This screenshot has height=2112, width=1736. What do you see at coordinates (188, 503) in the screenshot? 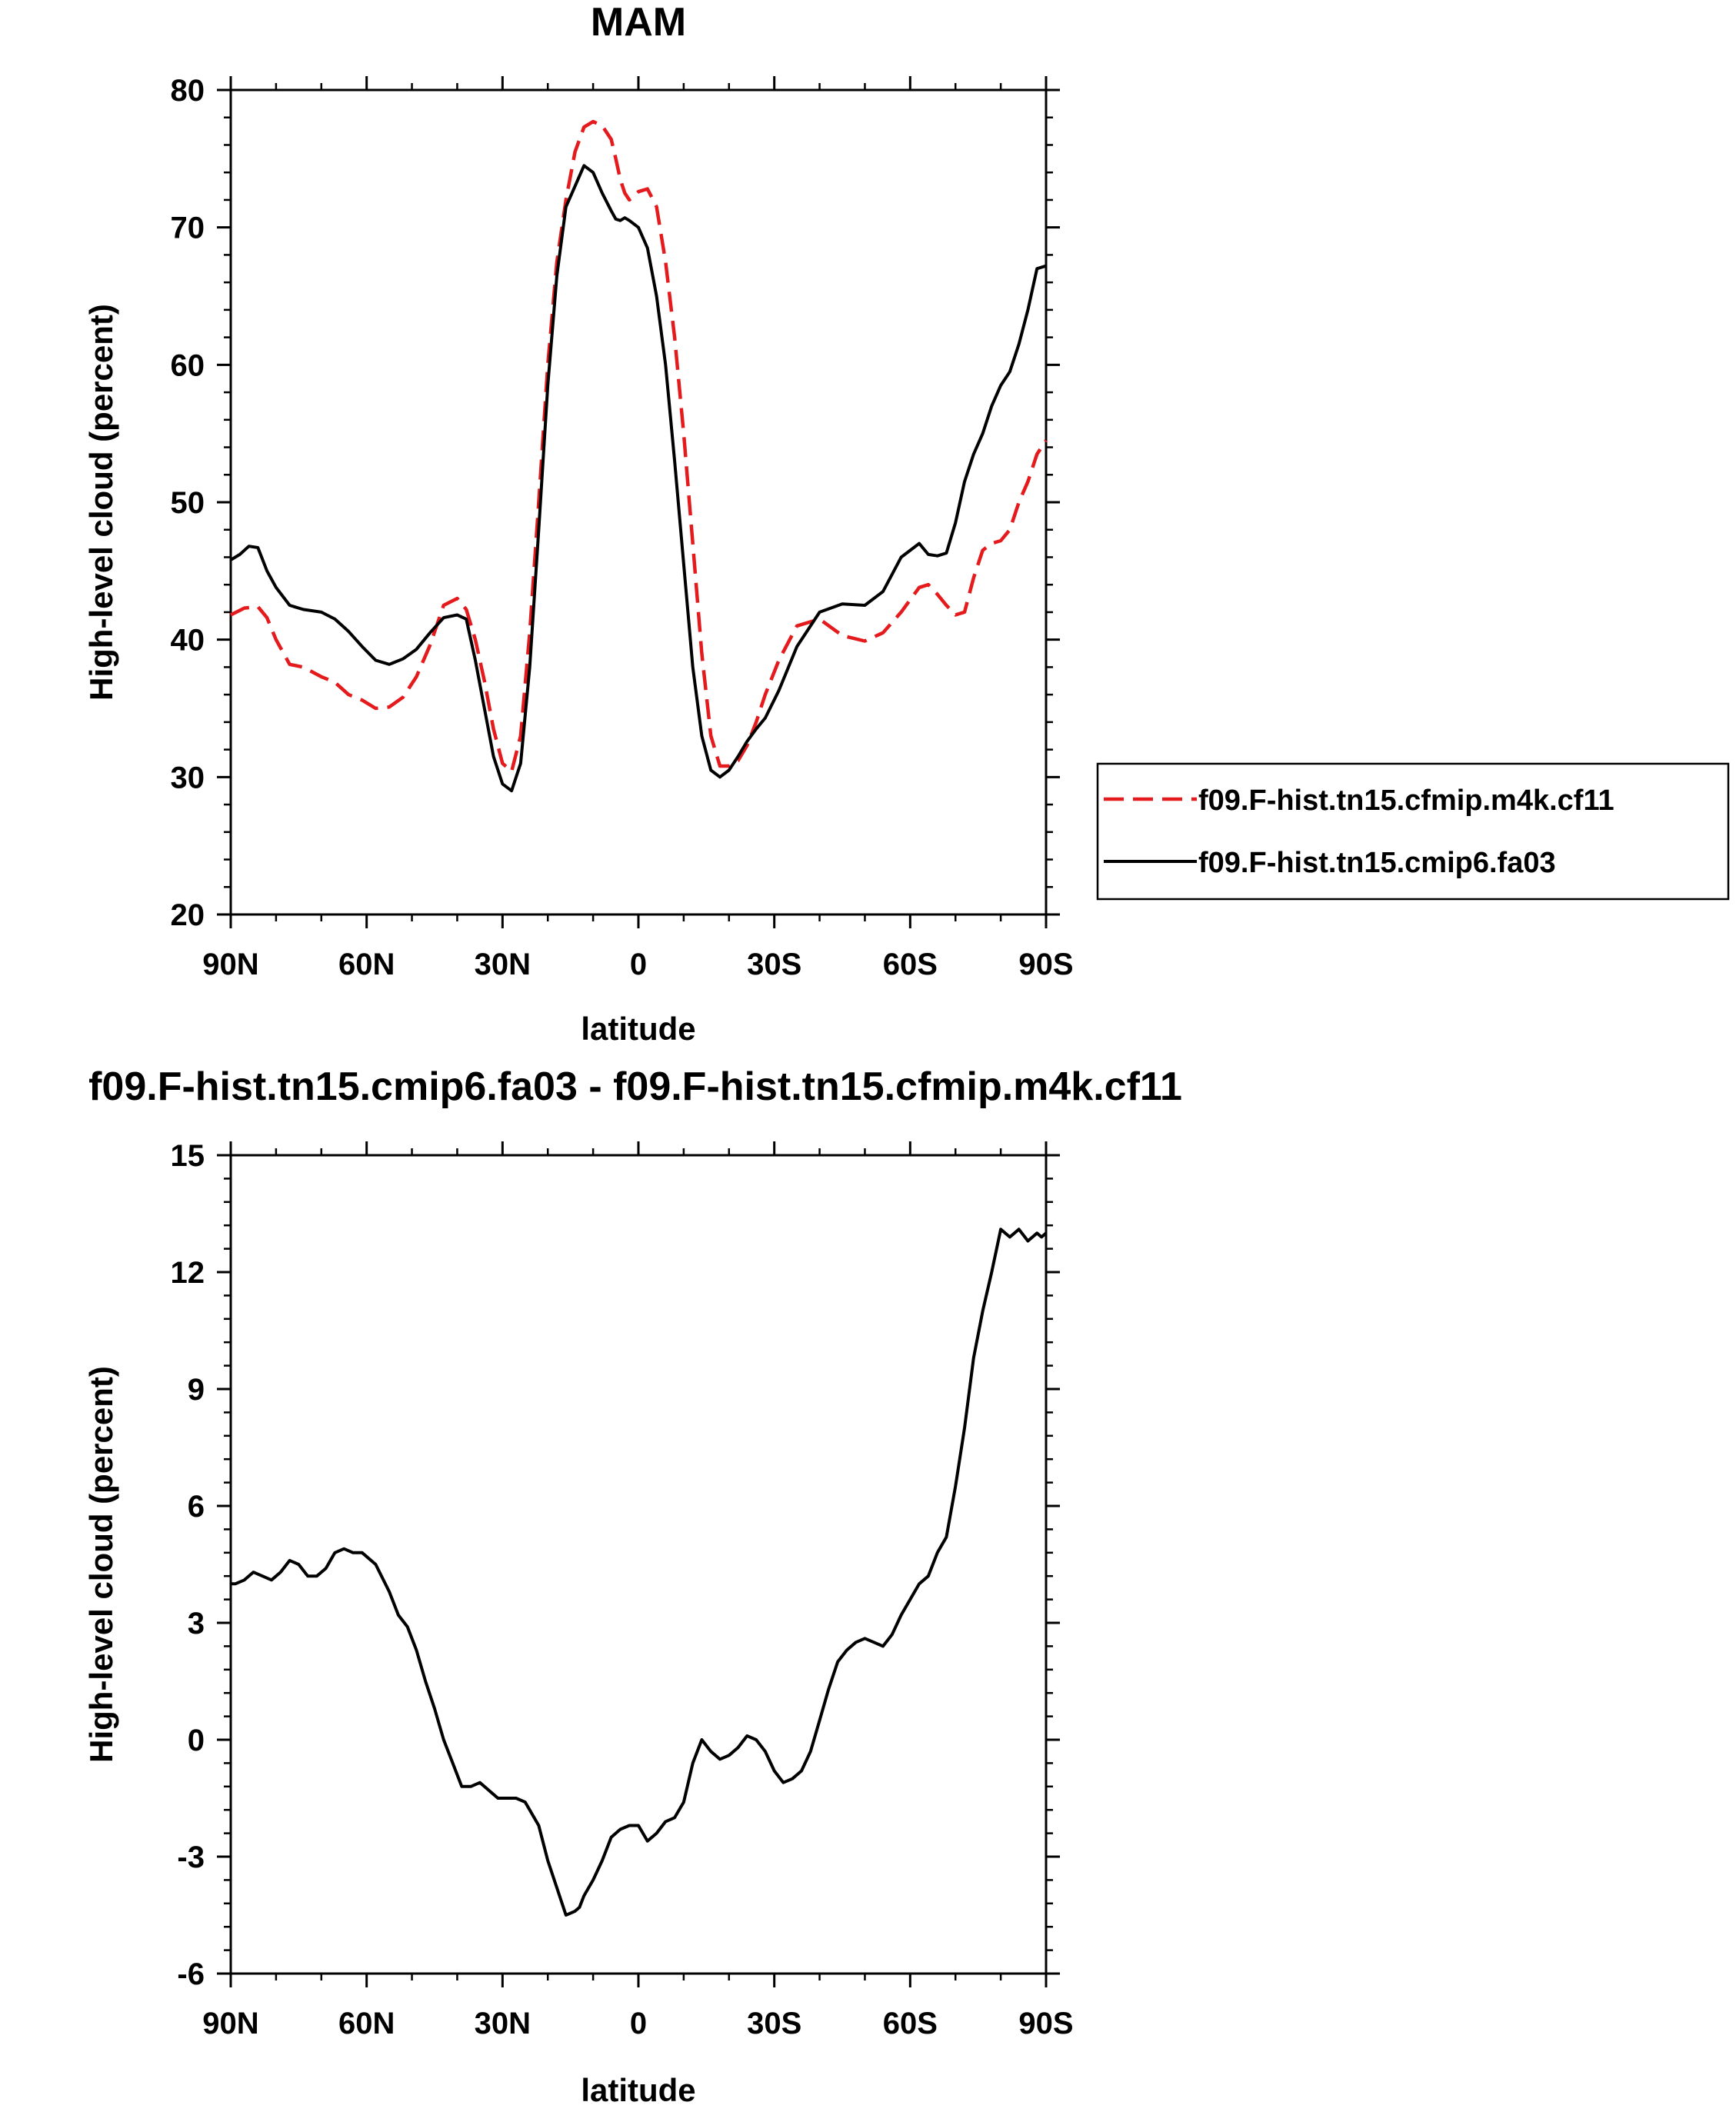
I see `y-tick-label: 50` at bounding box center [188, 503].